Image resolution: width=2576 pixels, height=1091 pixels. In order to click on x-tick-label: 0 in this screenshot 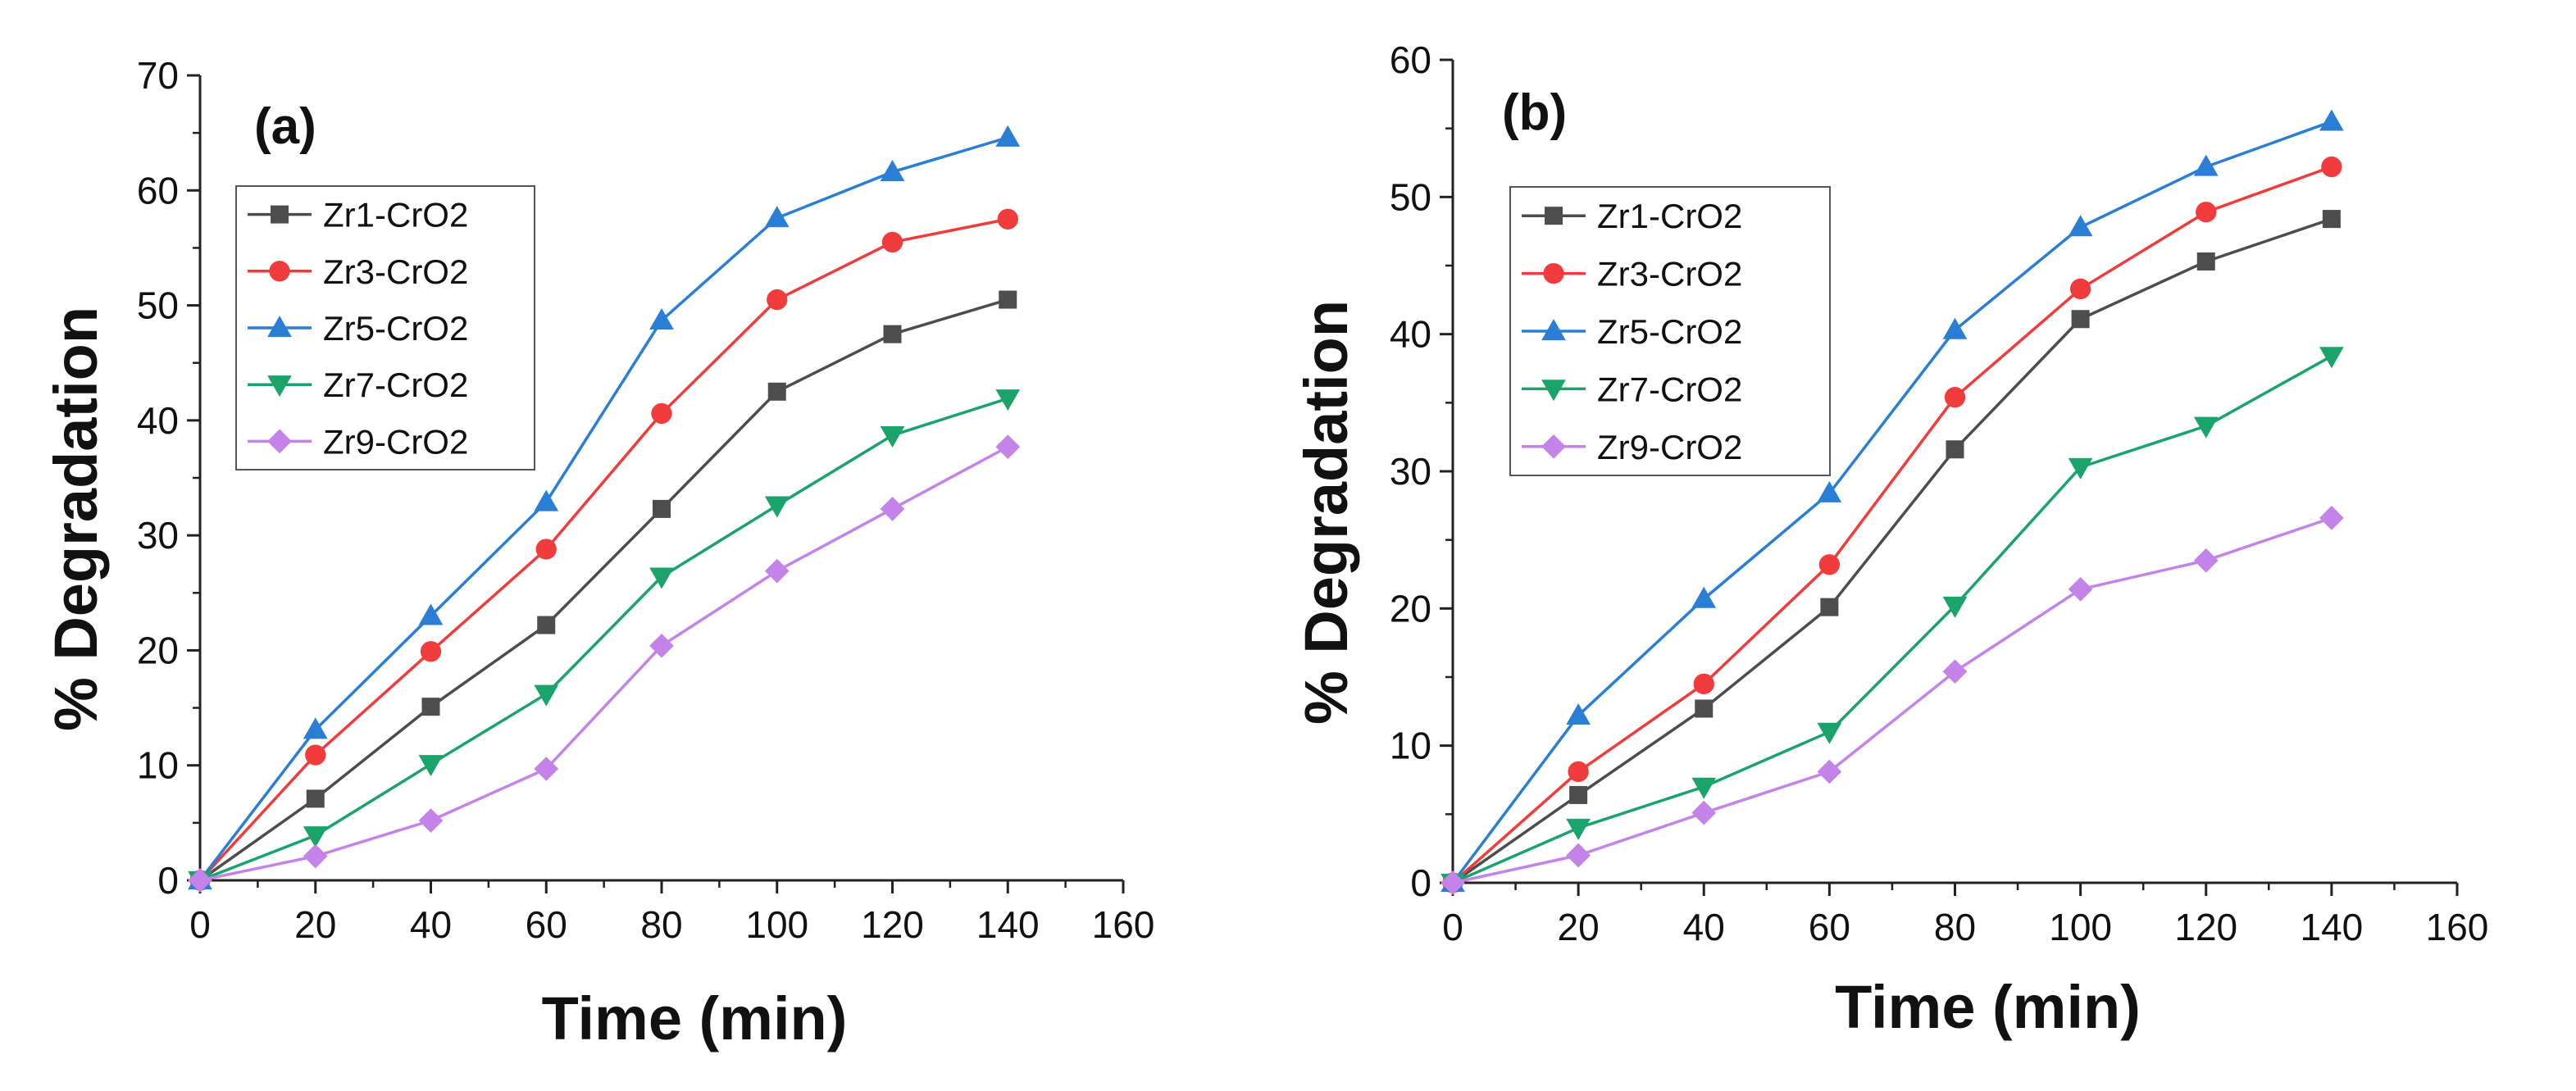, I will do `click(200, 925)`.